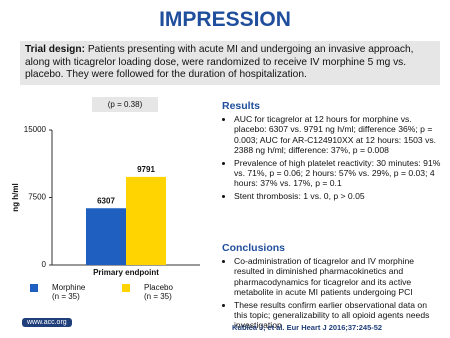 The image size is (450, 338). What do you see at coordinates (338, 196) in the screenshot?
I see `result-item: Stent thrombosis: 1 vs. 0, p > 0.05` at bounding box center [338, 196].